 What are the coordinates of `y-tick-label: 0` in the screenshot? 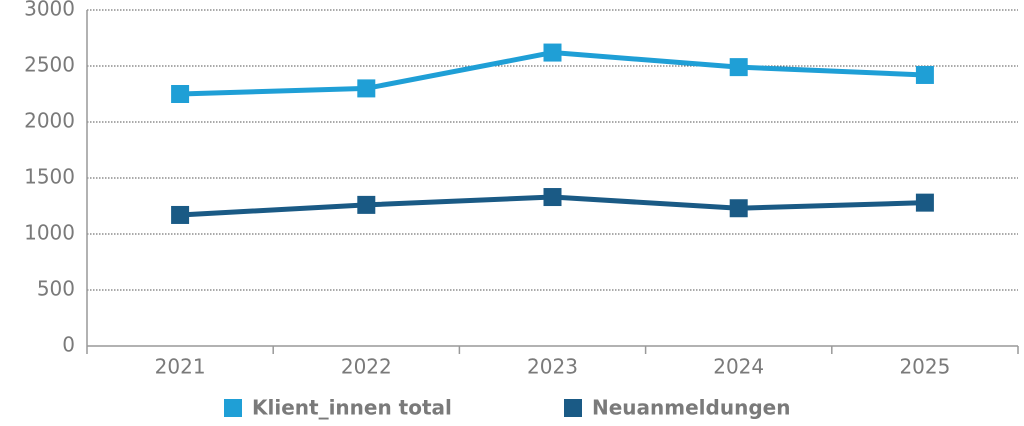 It's located at (68, 345).